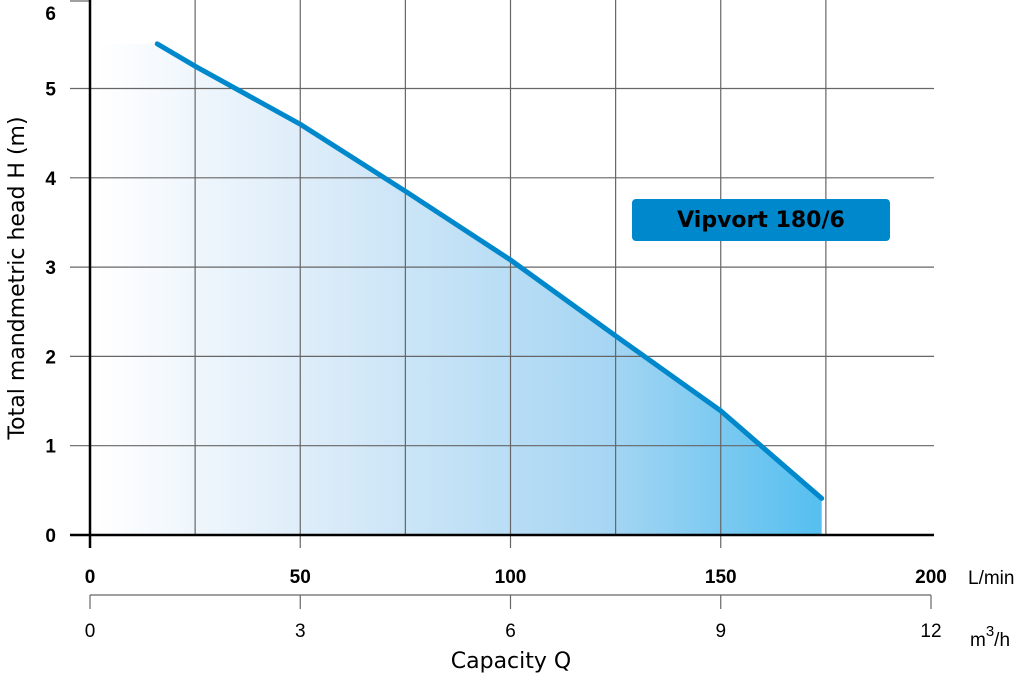 This screenshot has width=1024, height=674. Describe the element at coordinates (721, 577) in the screenshot. I see `x-tick-label-lmin: 150` at that location.